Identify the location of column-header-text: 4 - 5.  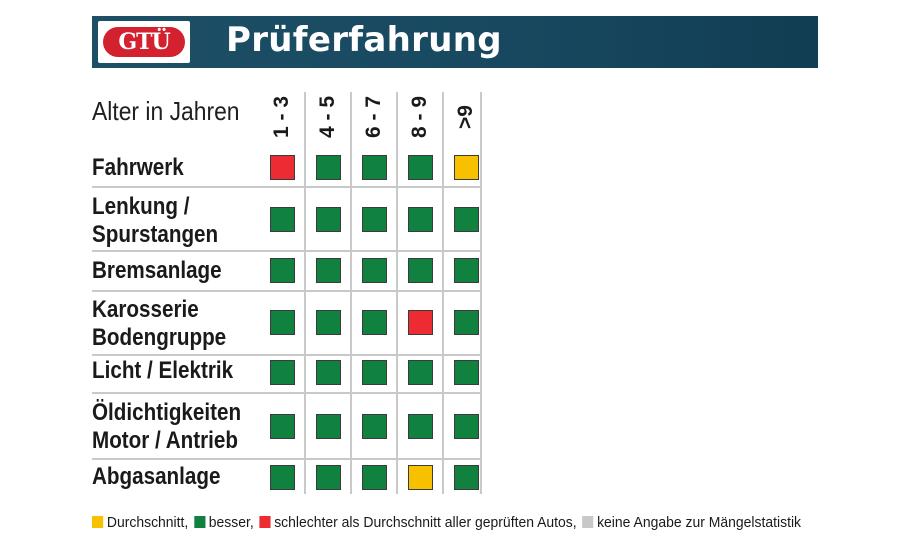
(327, 117).